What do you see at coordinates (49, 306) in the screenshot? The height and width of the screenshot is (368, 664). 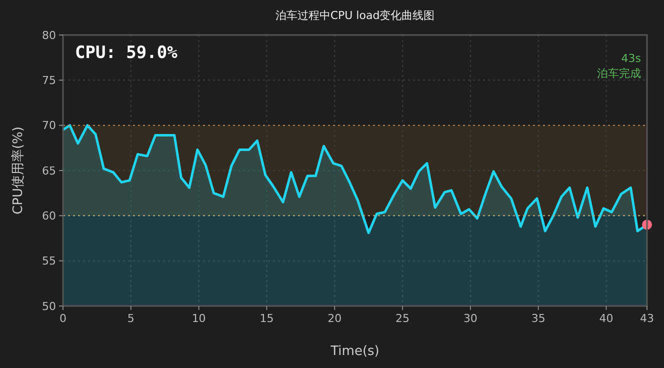 I see `y-tick-label: 50` at bounding box center [49, 306].